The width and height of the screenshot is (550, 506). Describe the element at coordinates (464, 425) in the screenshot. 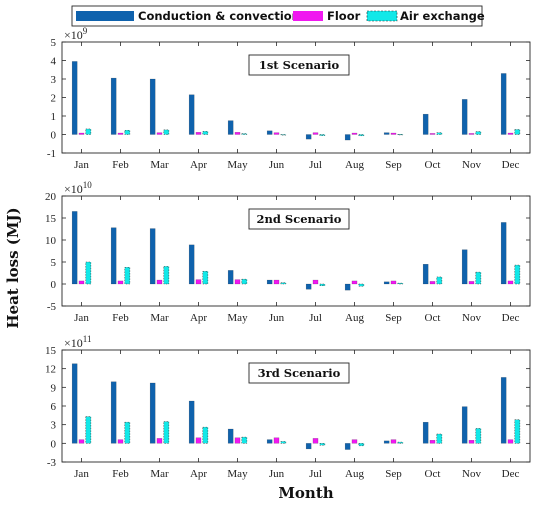

I see `bar-conduction-nov` at that location.